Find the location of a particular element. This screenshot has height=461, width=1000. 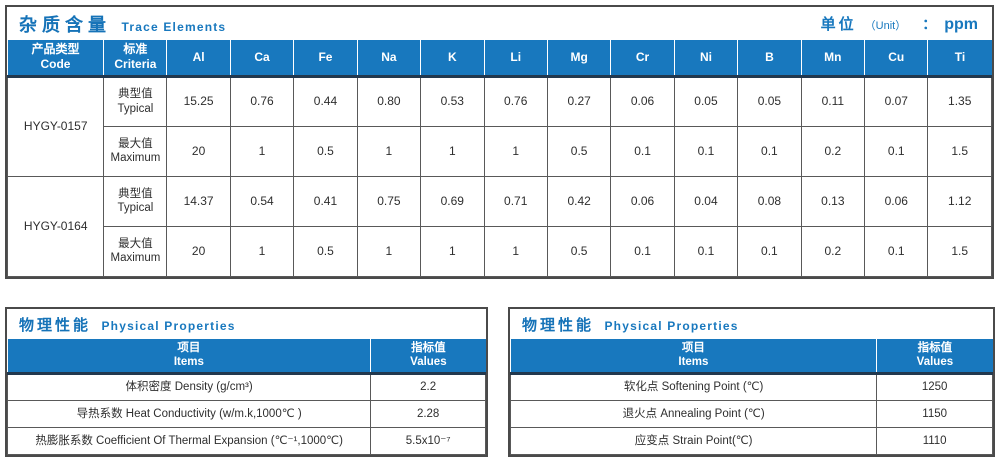

col-header-element-li: Li is located at coordinates (515, 59).